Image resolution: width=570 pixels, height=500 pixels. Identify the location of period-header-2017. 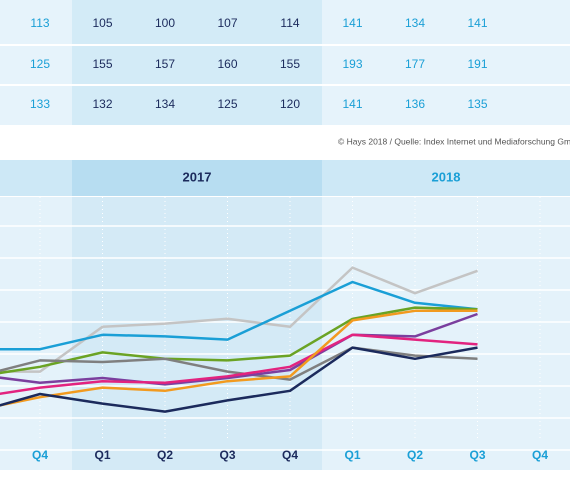
(197, 178).